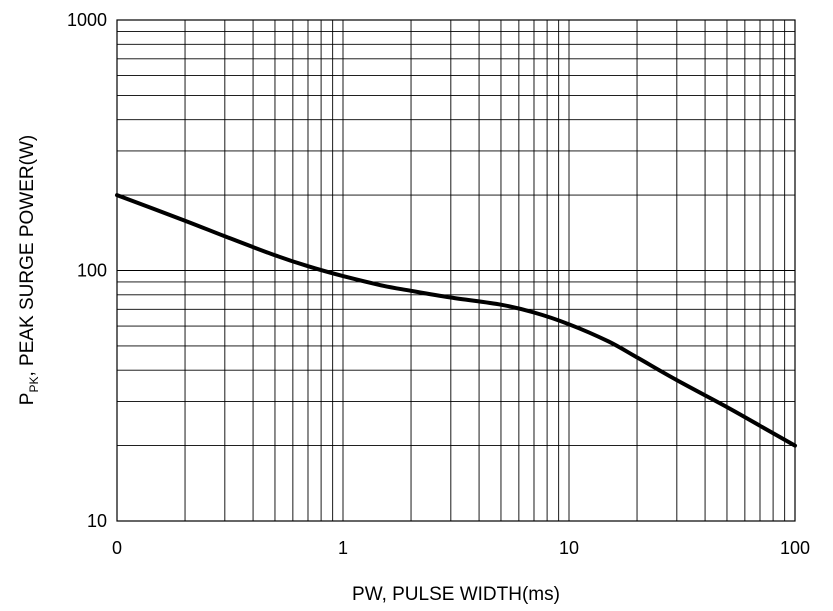 The image size is (833, 611). What do you see at coordinates (97, 521) in the screenshot?
I see `y-tick-label: 10` at bounding box center [97, 521].